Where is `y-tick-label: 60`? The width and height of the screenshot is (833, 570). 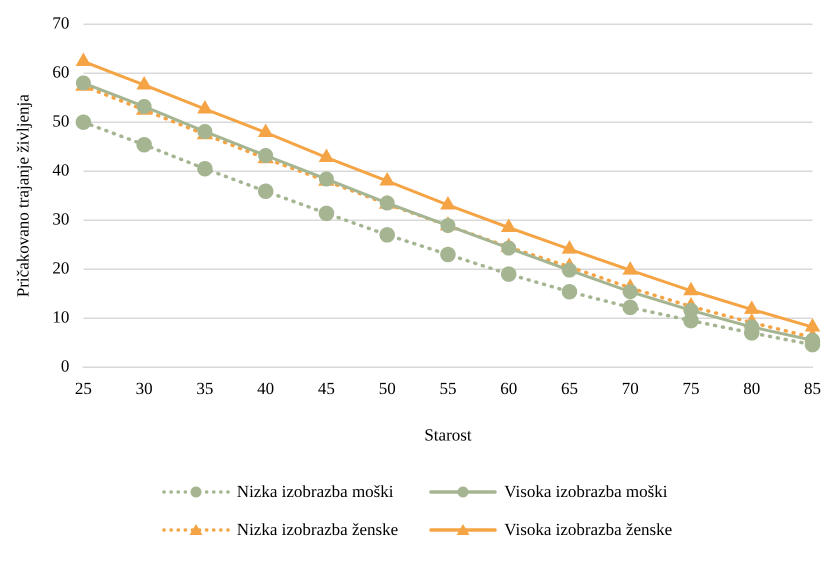 y-tick-label: 60 is located at coordinates (61, 72).